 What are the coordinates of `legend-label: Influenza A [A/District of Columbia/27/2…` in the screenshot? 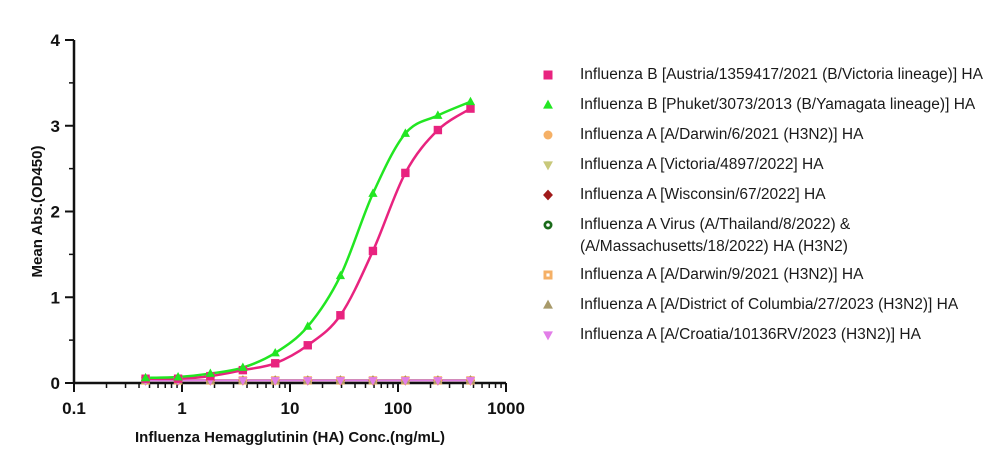 It's located at (769, 304).